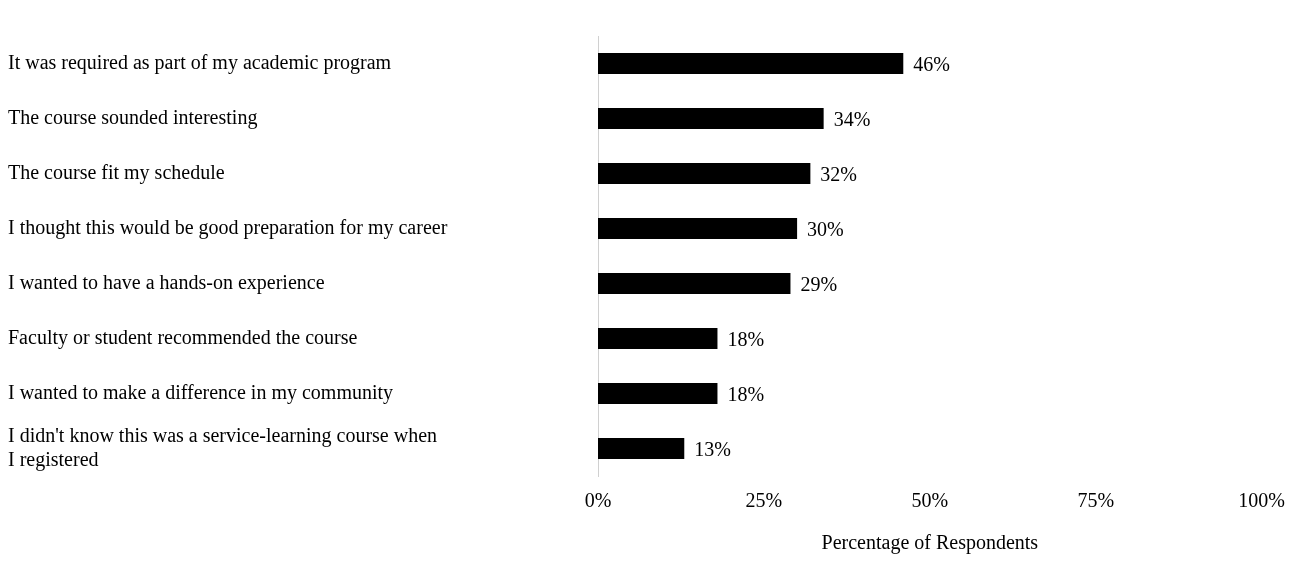 This screenshot has height=566, width=1299. I want to click on data-label: 30%, so click(825, 228).